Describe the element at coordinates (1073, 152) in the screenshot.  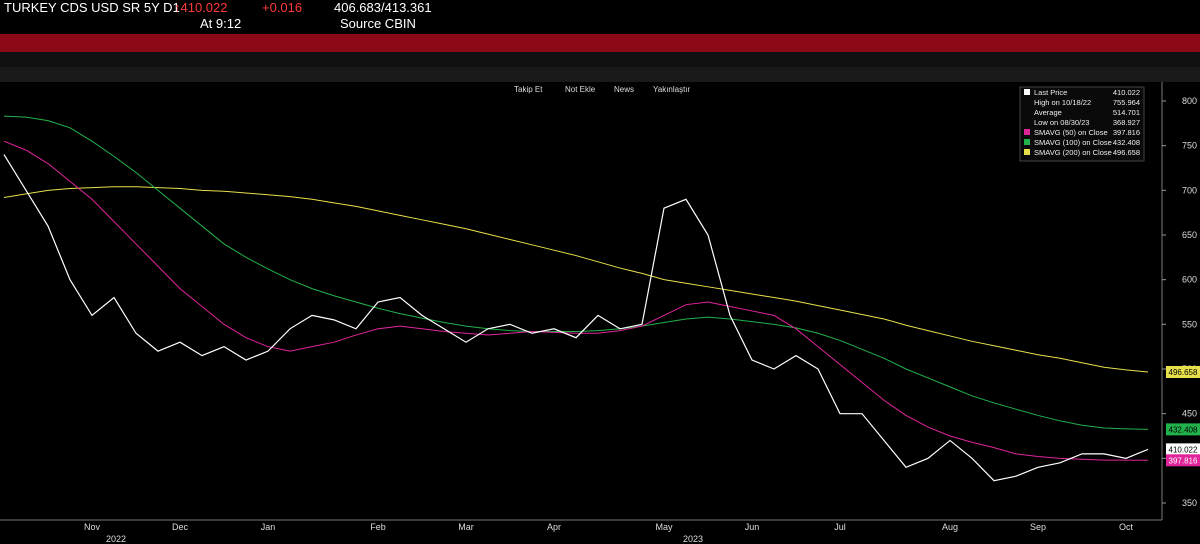
I see `legend-label: SMAVG (200) on Close` at that location.